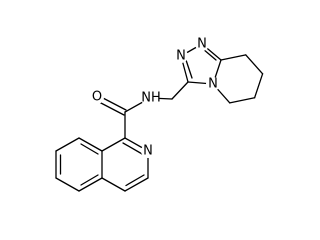 Image resolution: width=320 pixels, height=240 pixels. What do you see at coordinates (97, 97) in the screenshot?
I see `atom-label: O` at bounding box center [97, 97].